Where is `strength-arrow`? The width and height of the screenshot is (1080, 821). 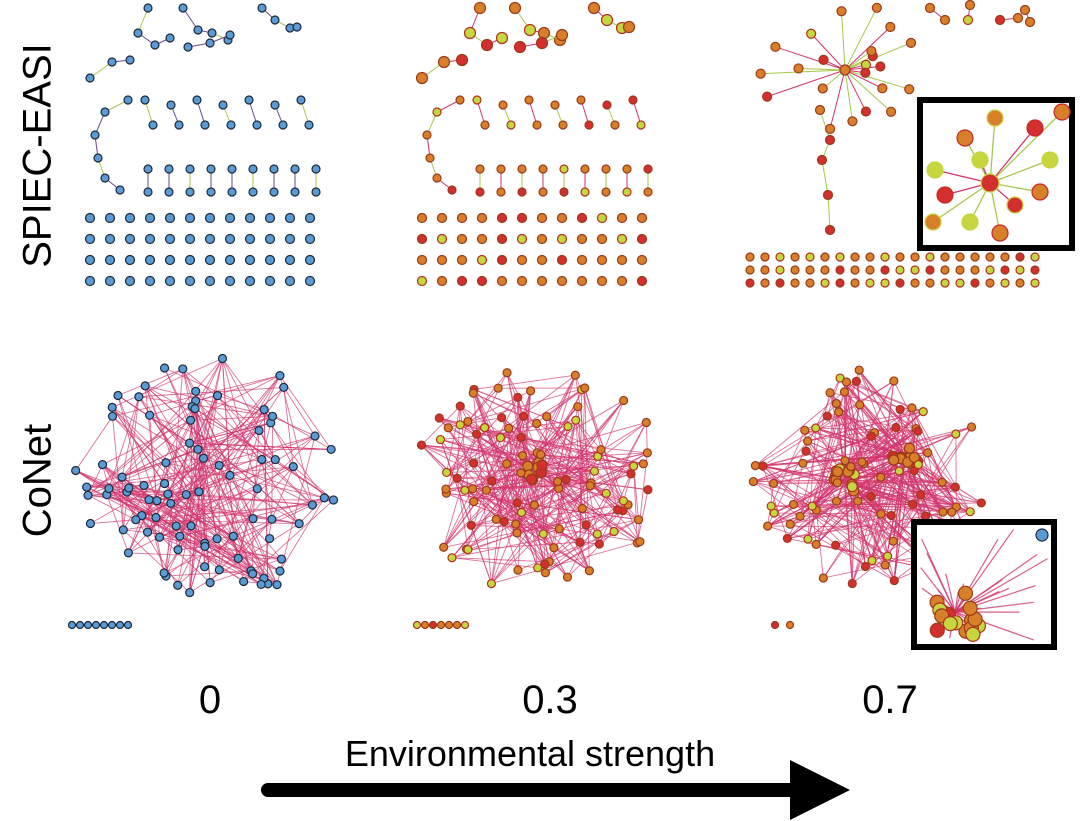
strength-arrow is located at coordinates (555, 790).